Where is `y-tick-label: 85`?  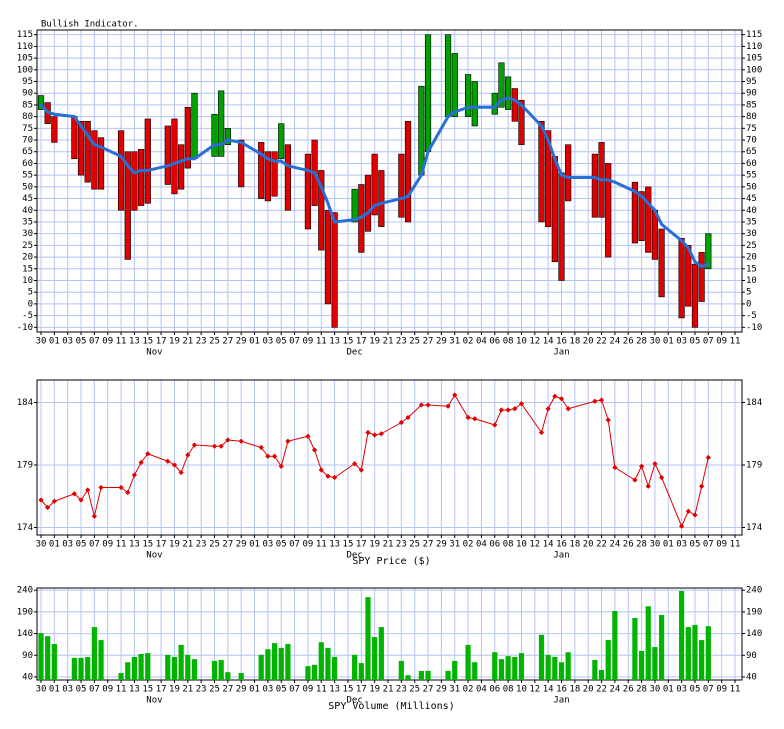
y-tick-label: 85 is located at coordinates (751, 105).